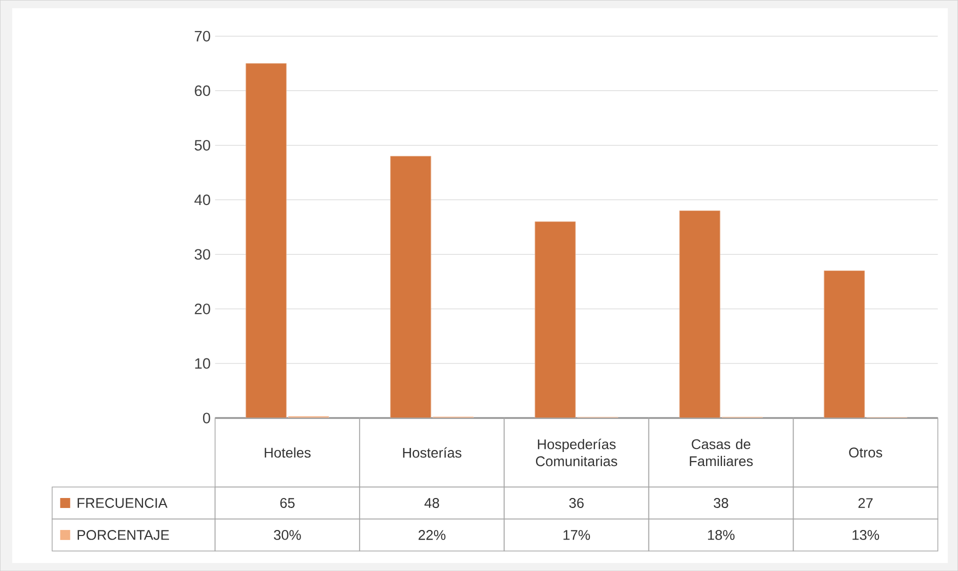  Describe the element at coordinates (432, 452) in the screenshot. I see `x-tick-label: Hosterías` at that location.